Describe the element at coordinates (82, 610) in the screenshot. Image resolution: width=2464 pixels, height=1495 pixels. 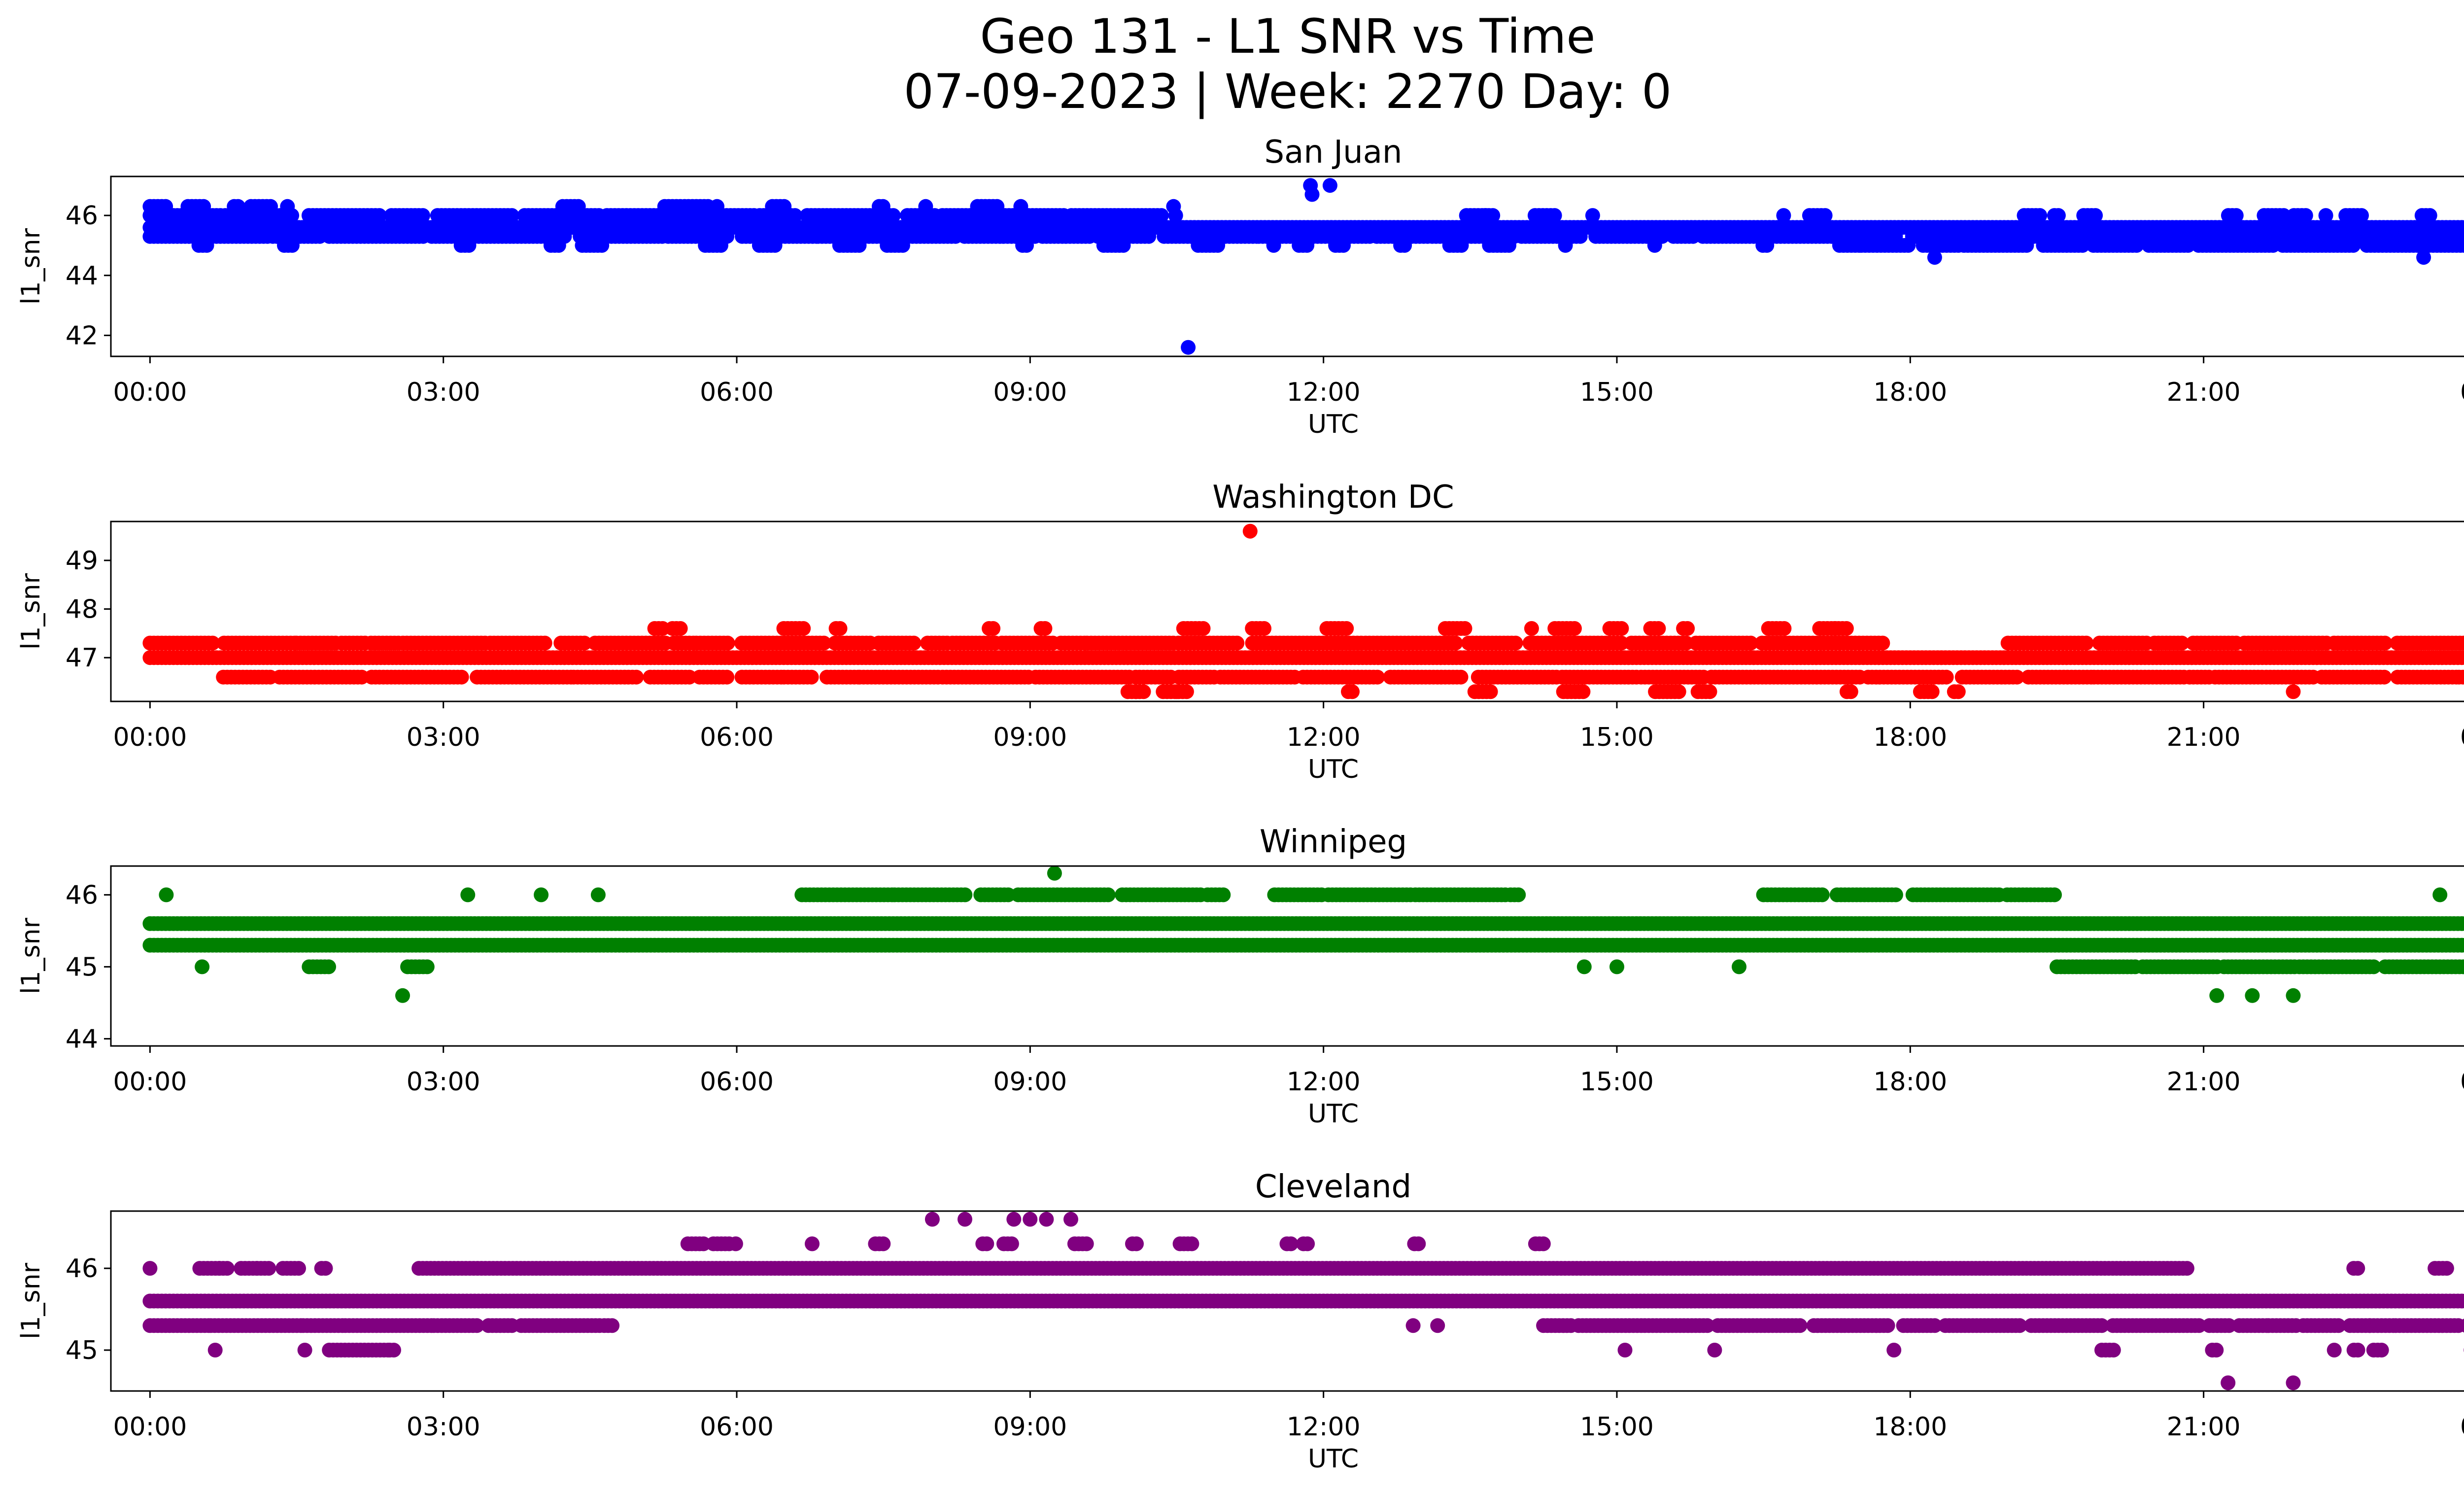
I see `y-tick-label: 48` at that location.